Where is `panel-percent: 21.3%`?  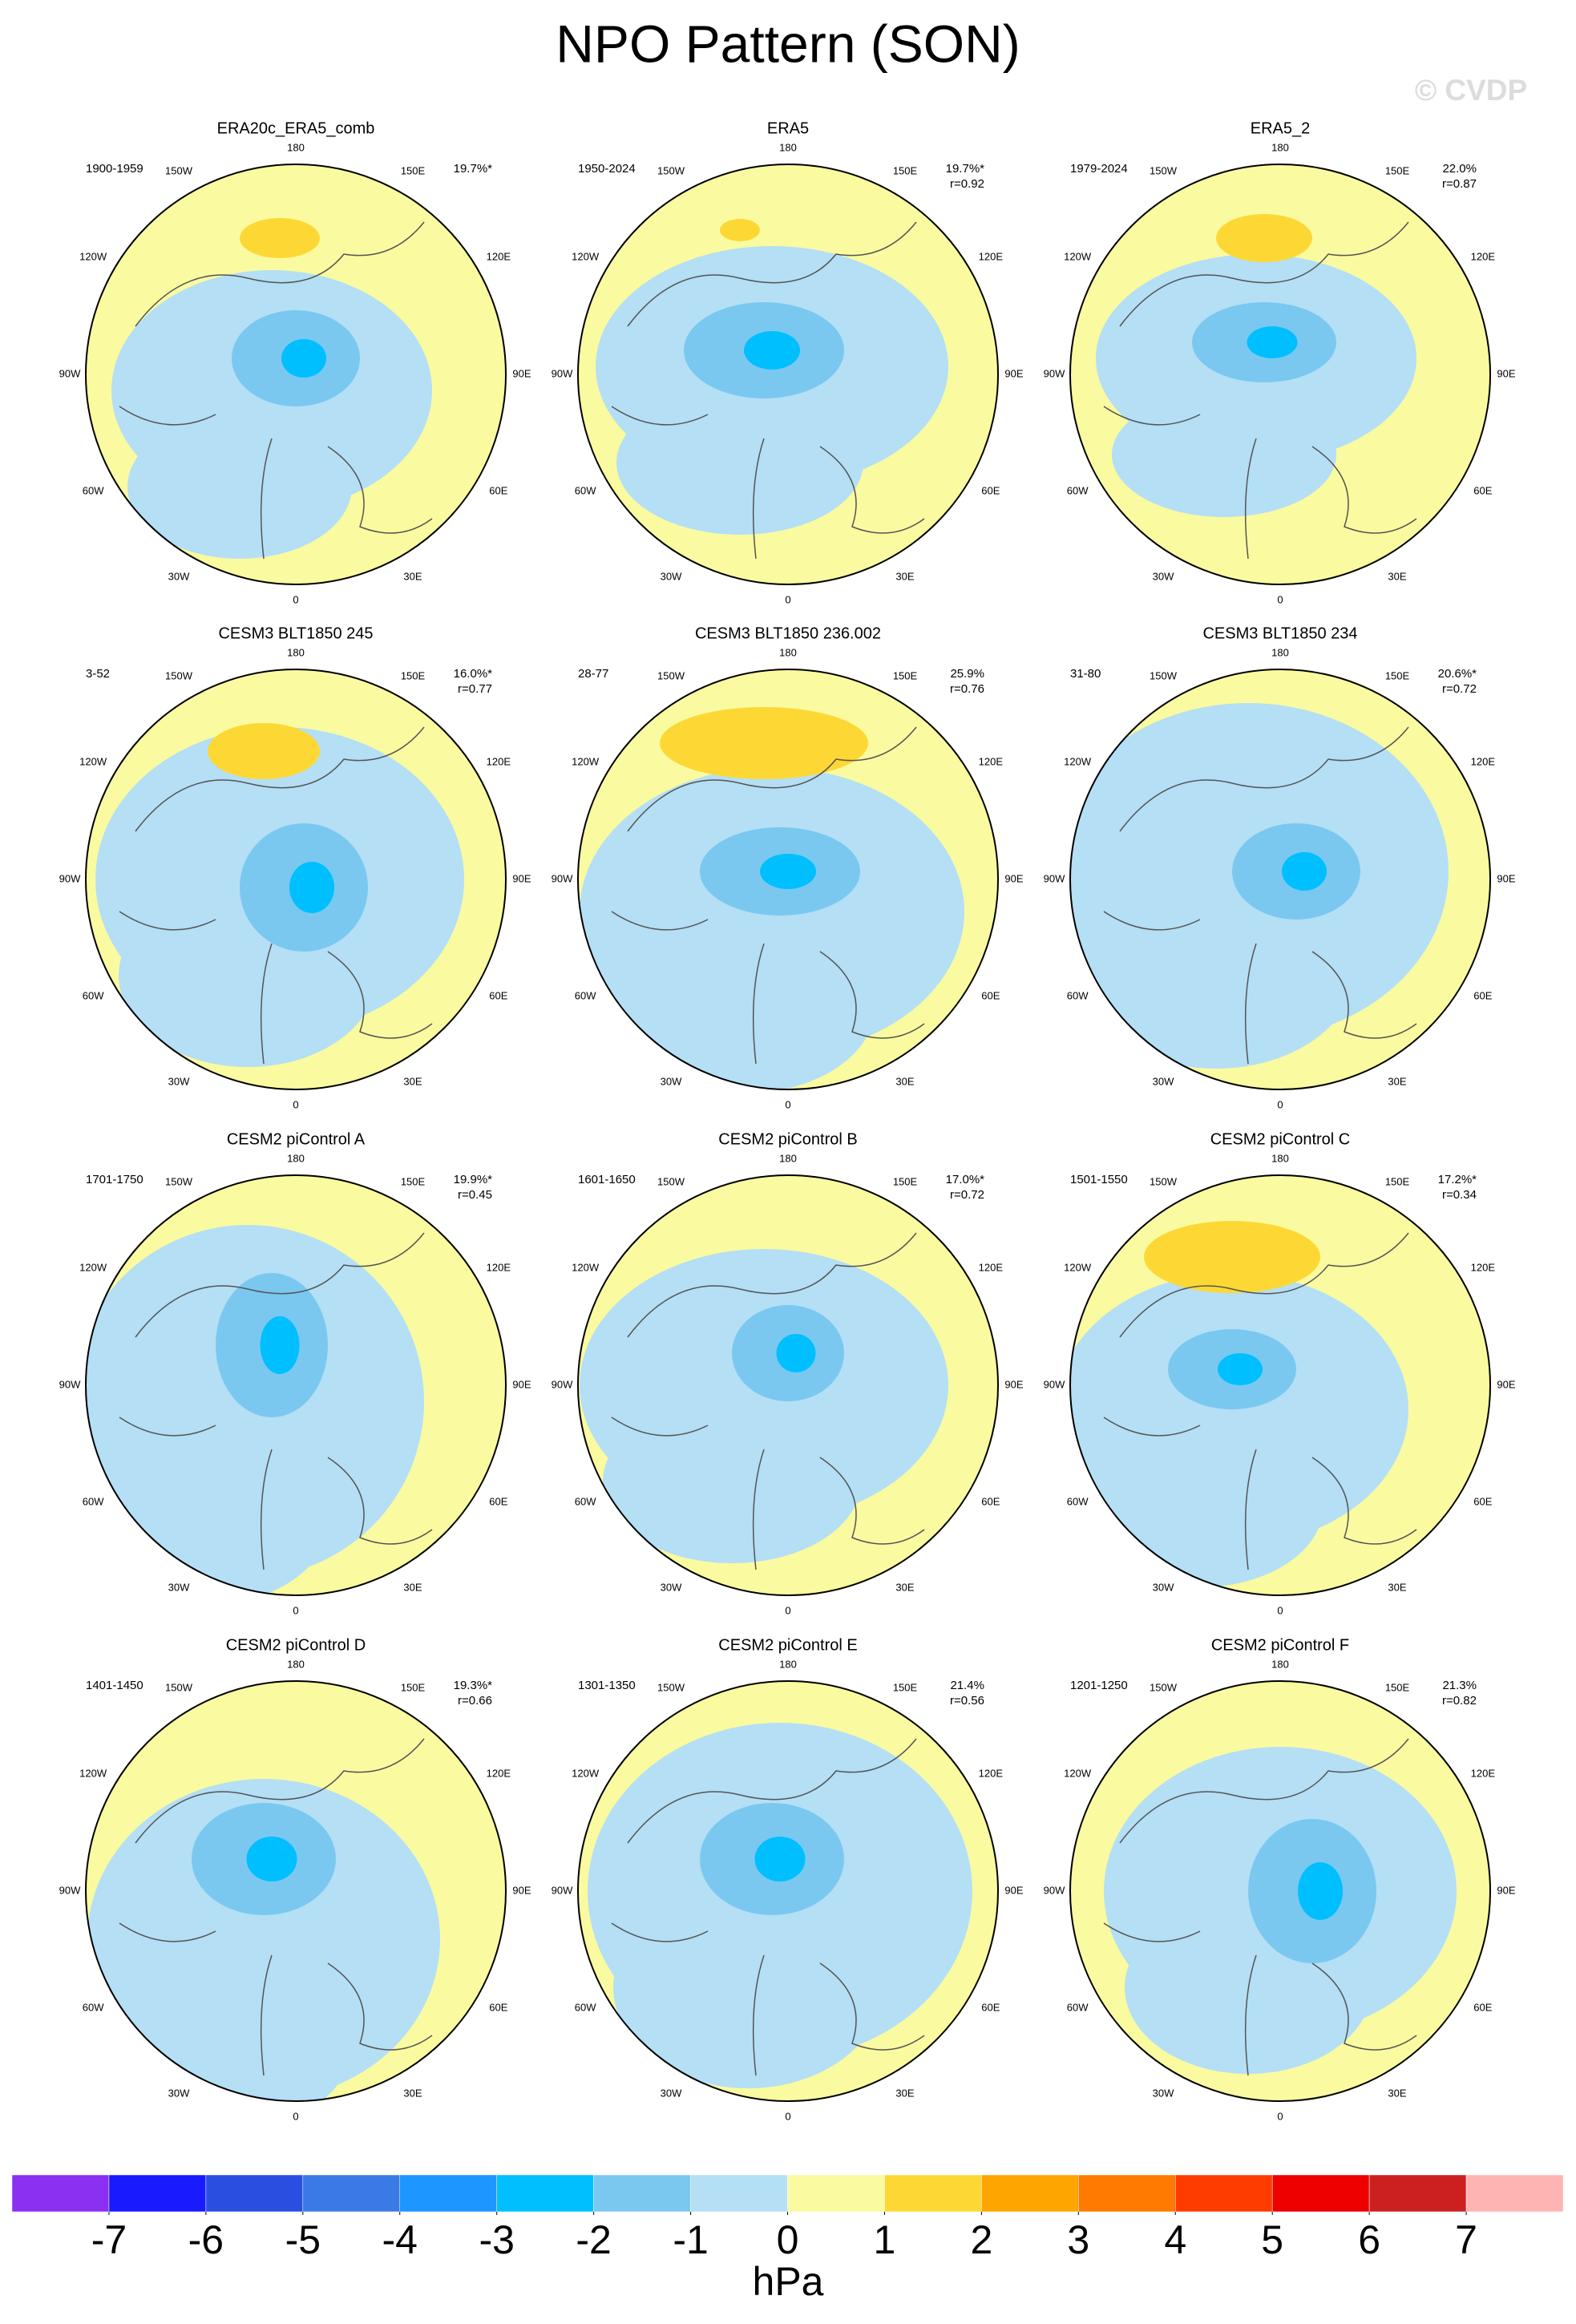 panel-percent: 21.3% is located at coordinates (1459, 1686).